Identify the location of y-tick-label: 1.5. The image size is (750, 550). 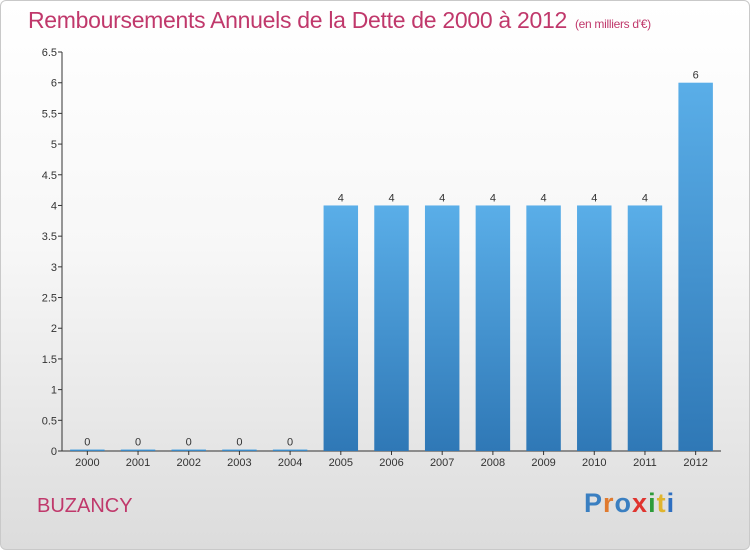
(49, 360).